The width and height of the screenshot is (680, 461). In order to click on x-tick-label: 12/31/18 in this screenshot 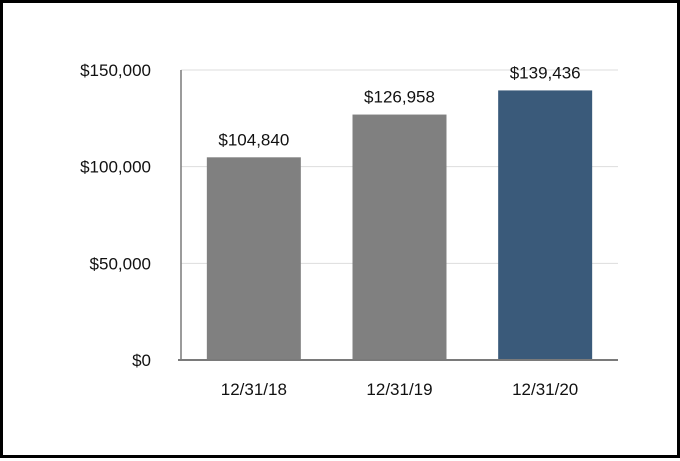, I will do `click(254, 389)`.